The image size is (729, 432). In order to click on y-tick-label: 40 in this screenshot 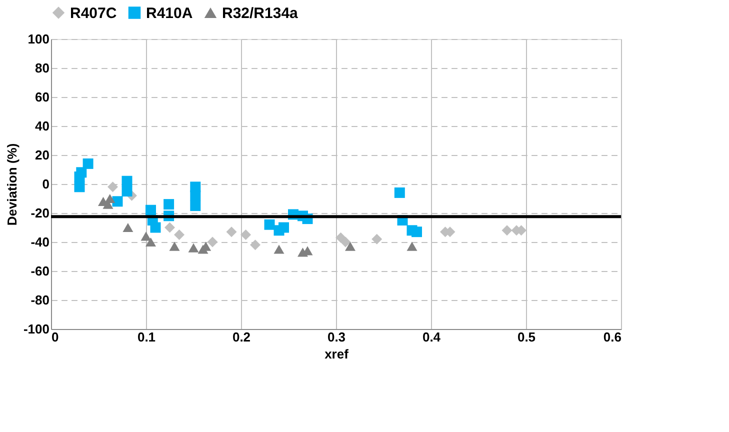, I will do `click(42, 126)`.